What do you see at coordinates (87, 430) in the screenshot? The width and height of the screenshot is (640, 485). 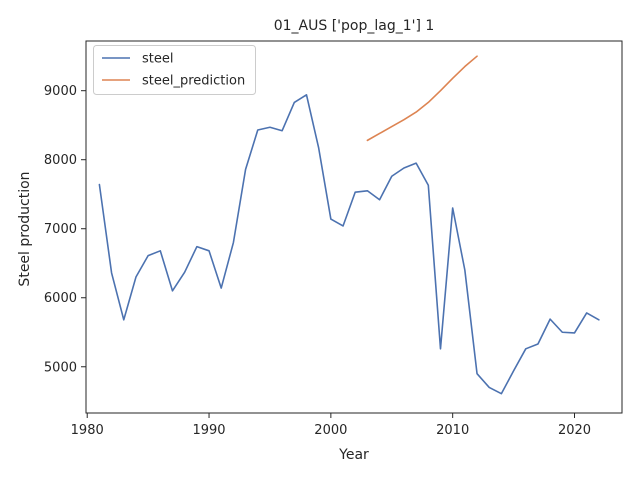 I see `x-tick-label: 1980` at bounding box center [87, 430].